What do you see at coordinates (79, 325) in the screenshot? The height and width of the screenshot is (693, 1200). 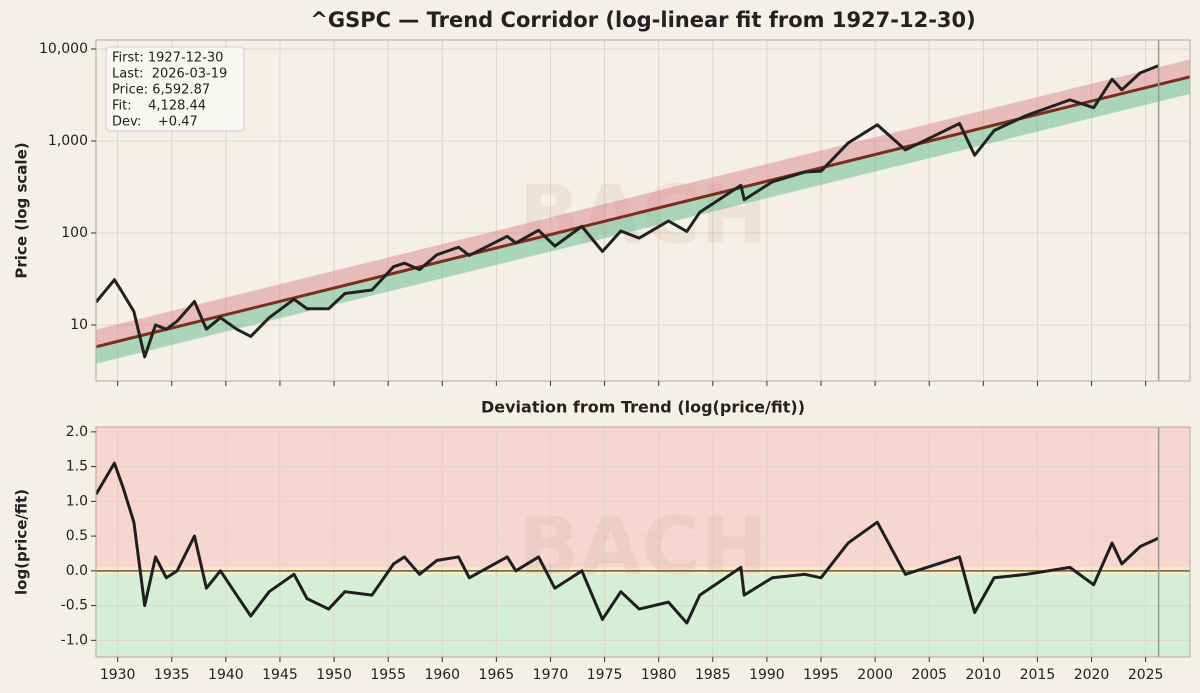 I see `y-tick-label: 10` at bounding box center [79, 325].